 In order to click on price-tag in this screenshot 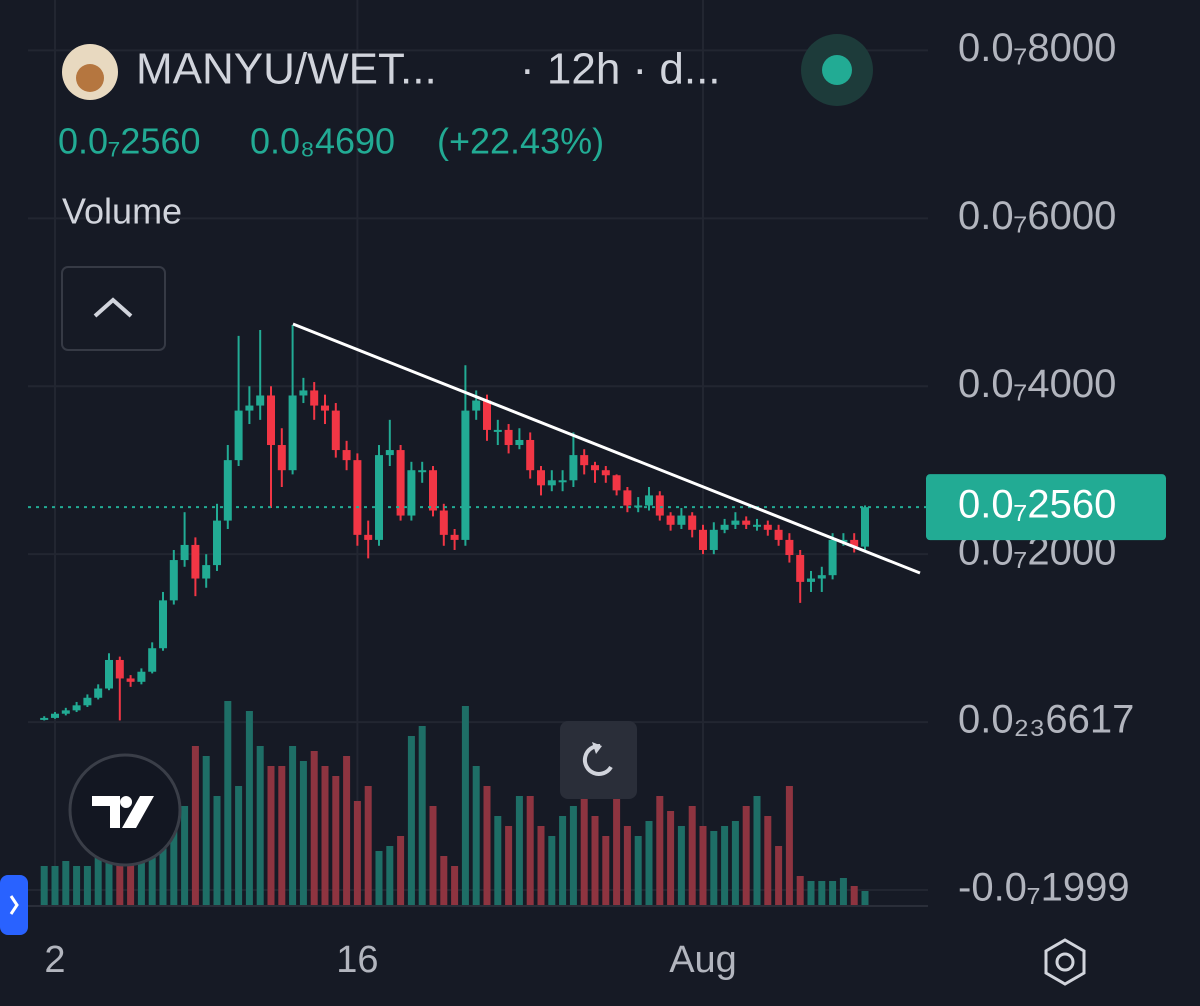, I will do `click(1046, 507)`.